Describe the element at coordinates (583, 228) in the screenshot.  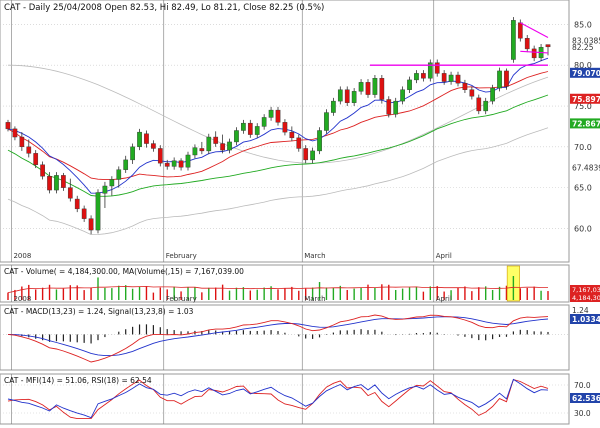
I see `y-tick-label: 60.0` at that location.